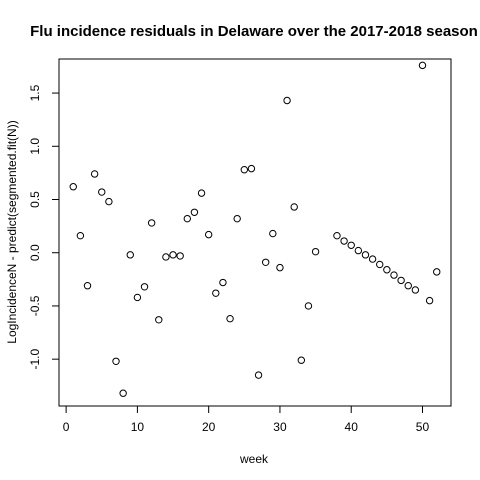 This screenshot has height=480, width=480. What do you see at coordinates (246, 419) in the screenshot?
I see `x-axis: 0 10 20 30 40 50` at bounding box center [246, 419].